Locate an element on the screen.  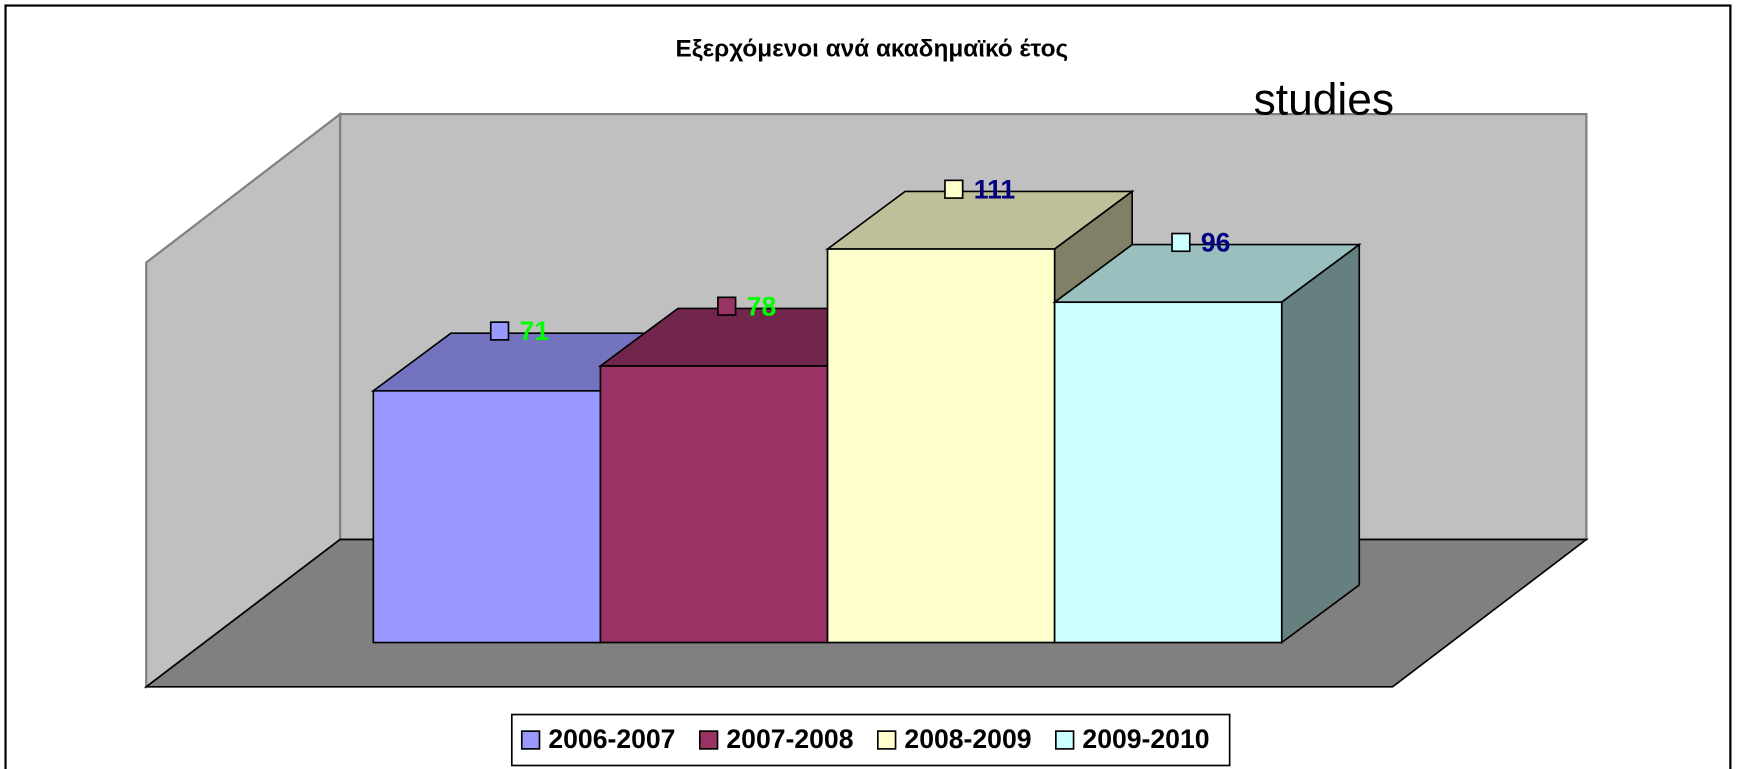
legend-label: 2007-2008 is located at coordinates (789, 739).